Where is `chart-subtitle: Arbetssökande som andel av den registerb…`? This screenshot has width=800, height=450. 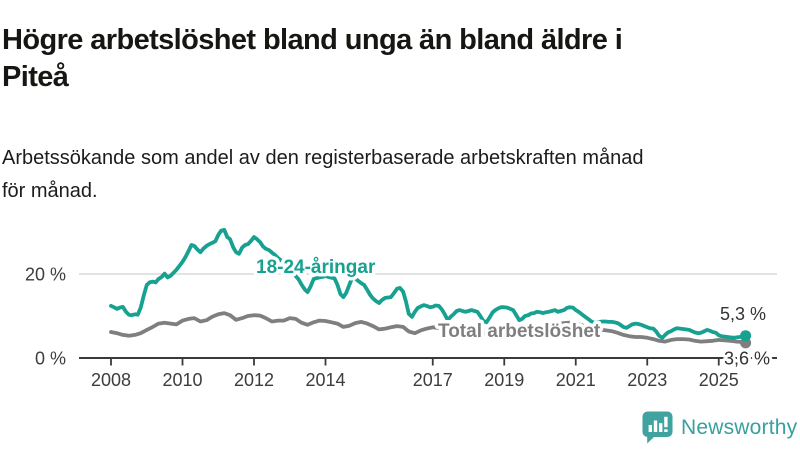 chart-subtitle: Arbetssökande som andel av den registerb… is located at coordinates (323, 175).